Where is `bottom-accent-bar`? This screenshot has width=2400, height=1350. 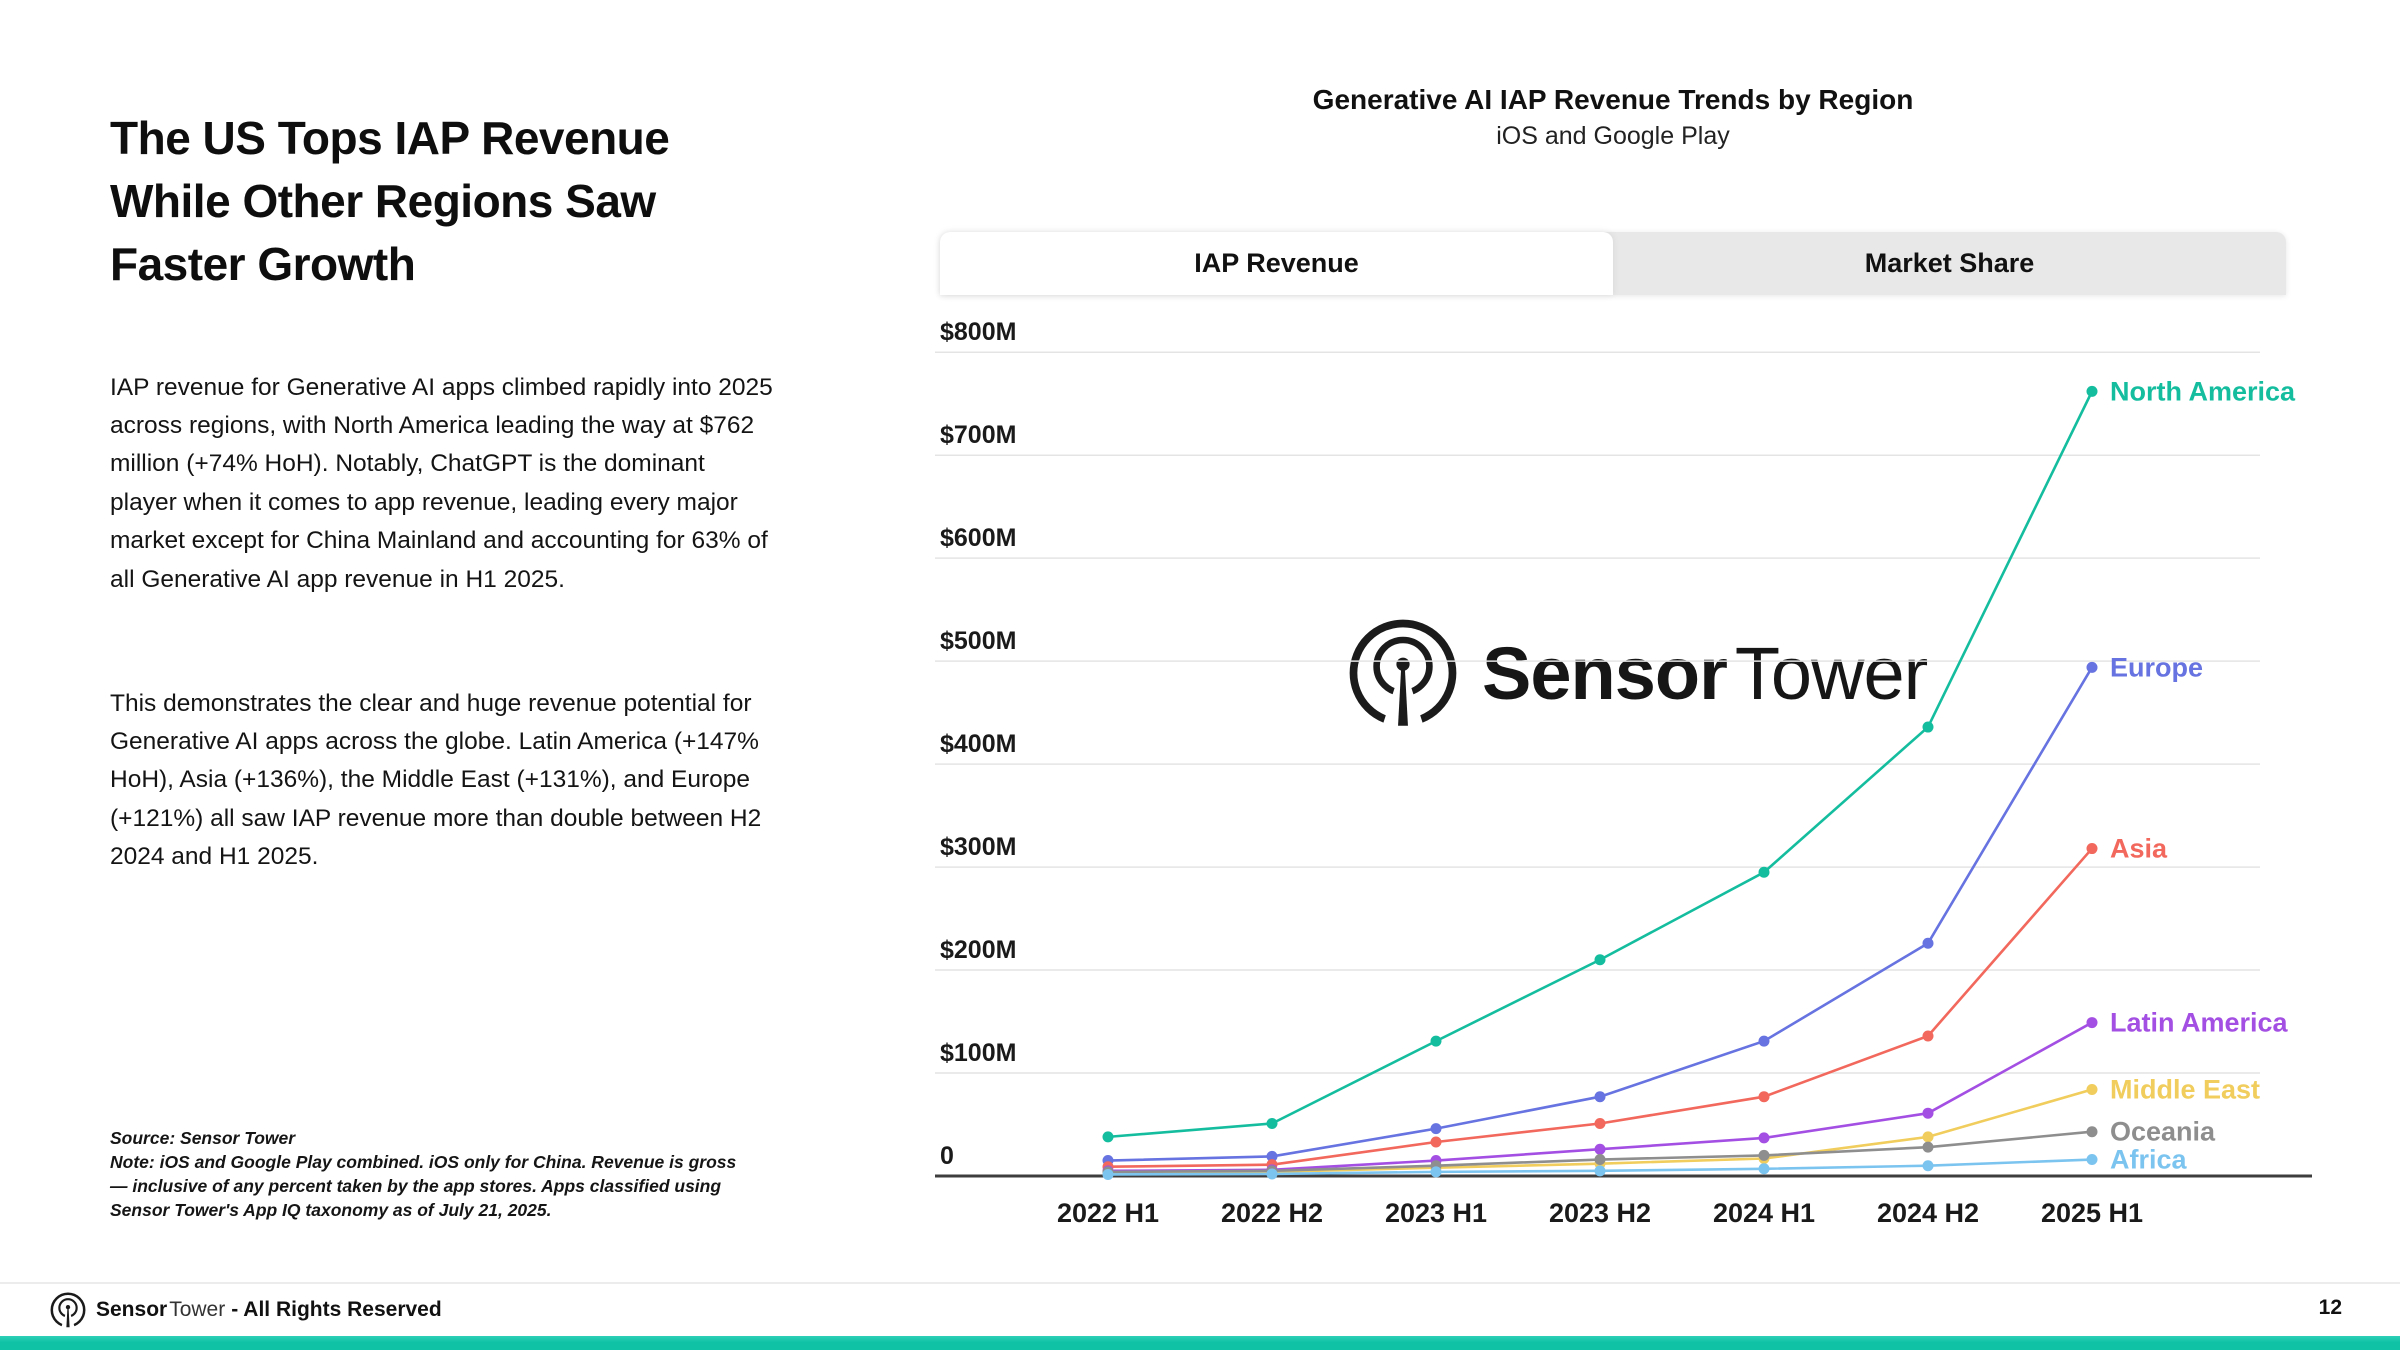 bottom-accent-bar is located at coordinates (1200, 1343).